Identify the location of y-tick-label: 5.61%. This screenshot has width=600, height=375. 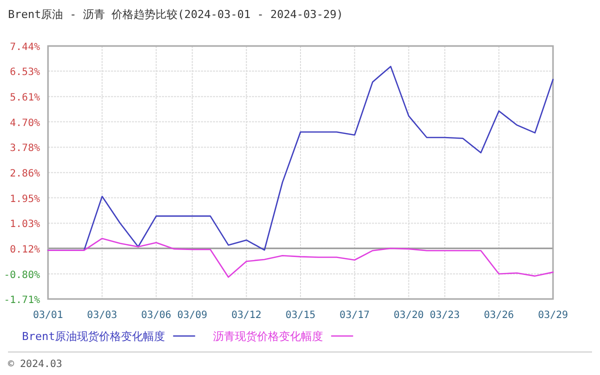
(25, 98).